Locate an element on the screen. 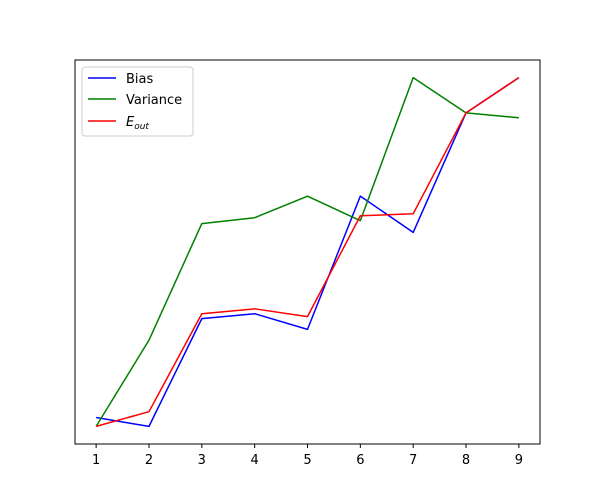 This screenshot has width=600, height=500. x-tick-label-4: 4 is located at coordinates (255, 460).